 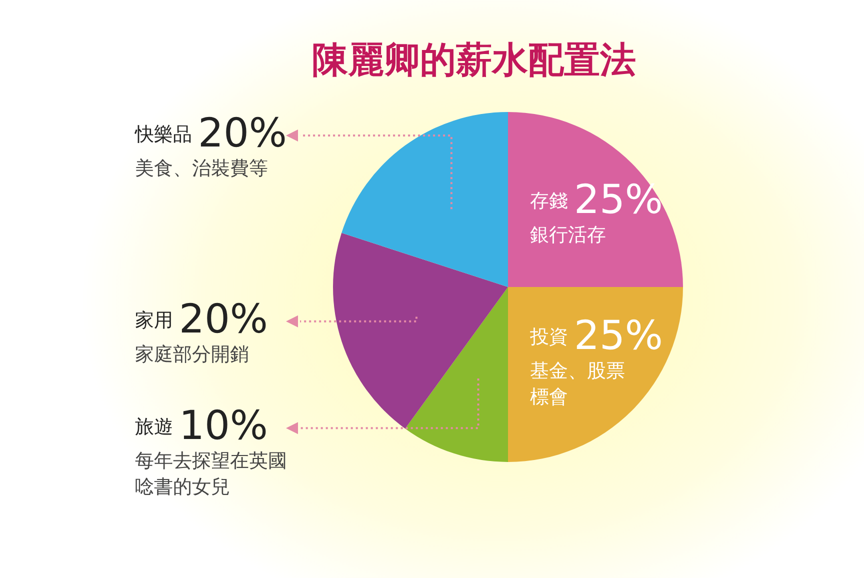 I want to click on text: 基金、股票標會, so click(x=577, y=384).